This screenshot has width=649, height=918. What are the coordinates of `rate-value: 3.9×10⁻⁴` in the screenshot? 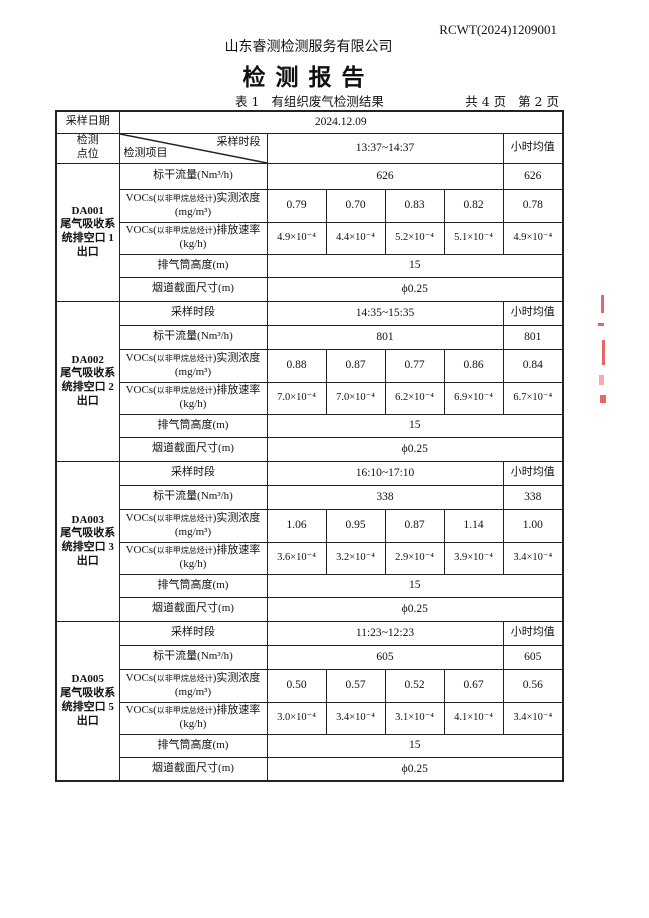 It's located at (473, 558).